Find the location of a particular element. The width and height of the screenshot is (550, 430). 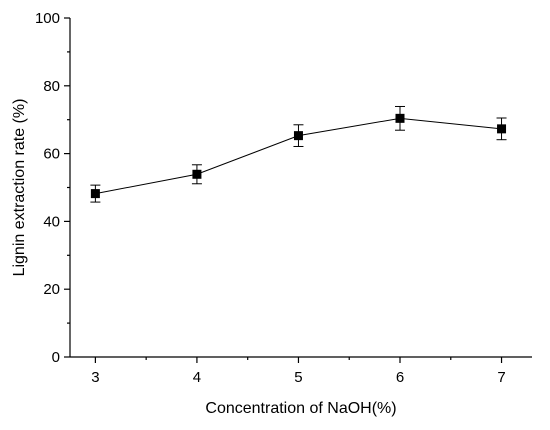

y-tick-label: 0 is located at coordinates (56, 357).